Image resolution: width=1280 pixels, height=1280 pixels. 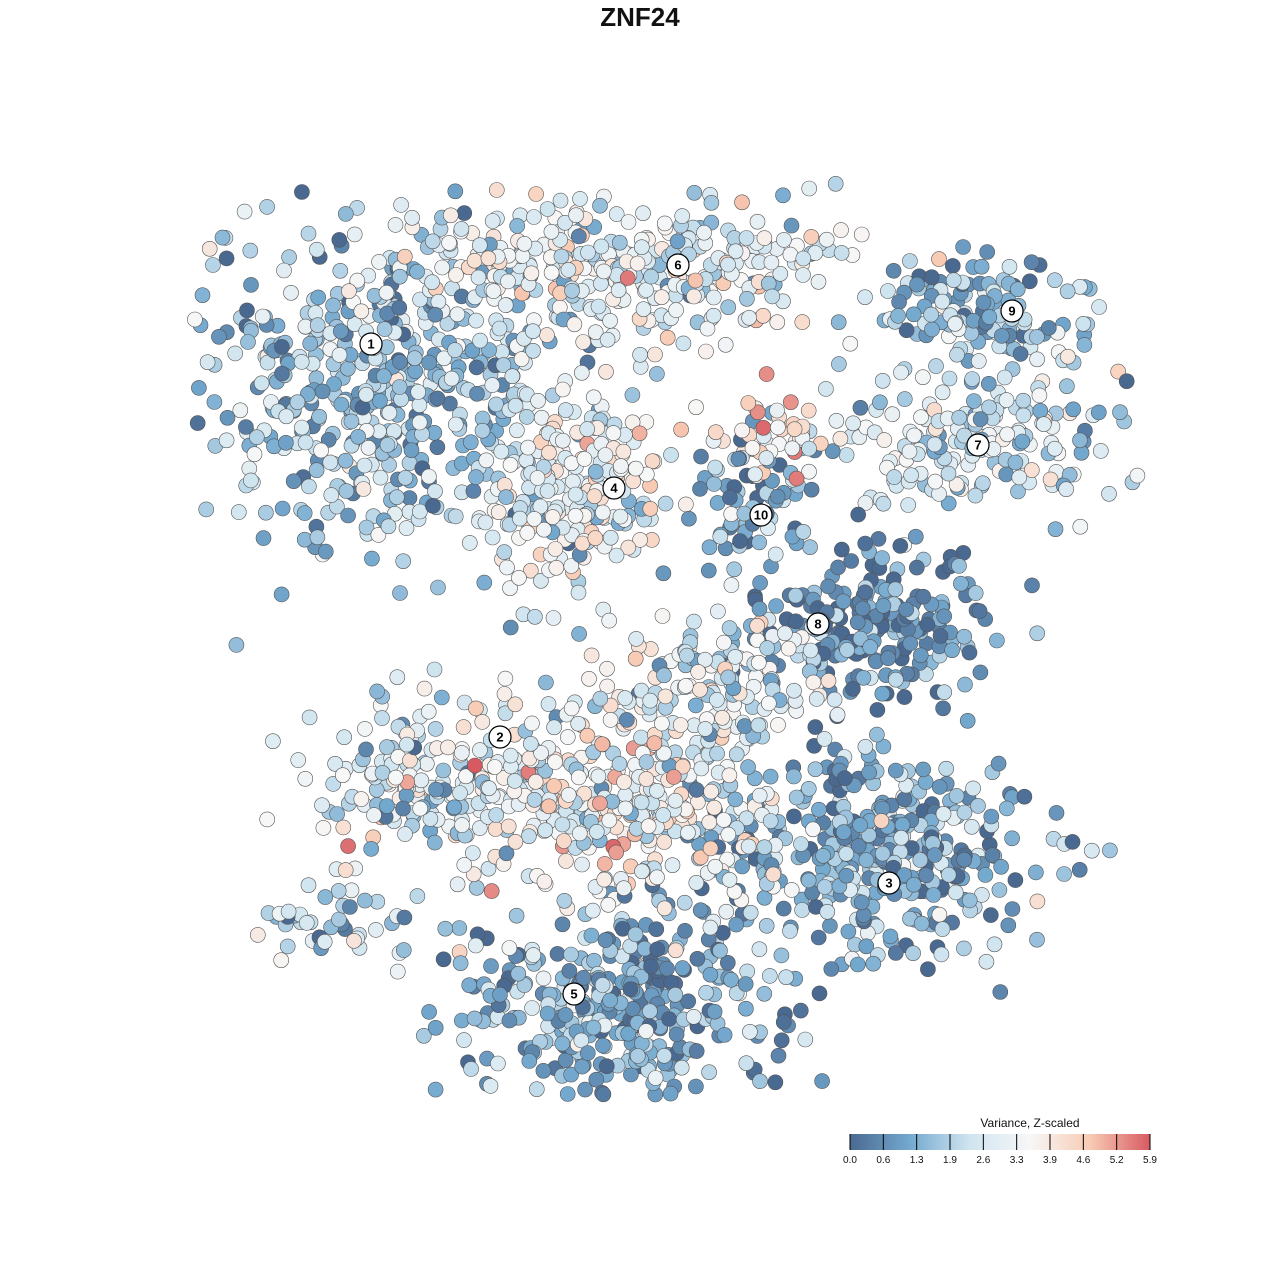 I want to click on cluster-label-8: 8, so click(x=818, y=624).